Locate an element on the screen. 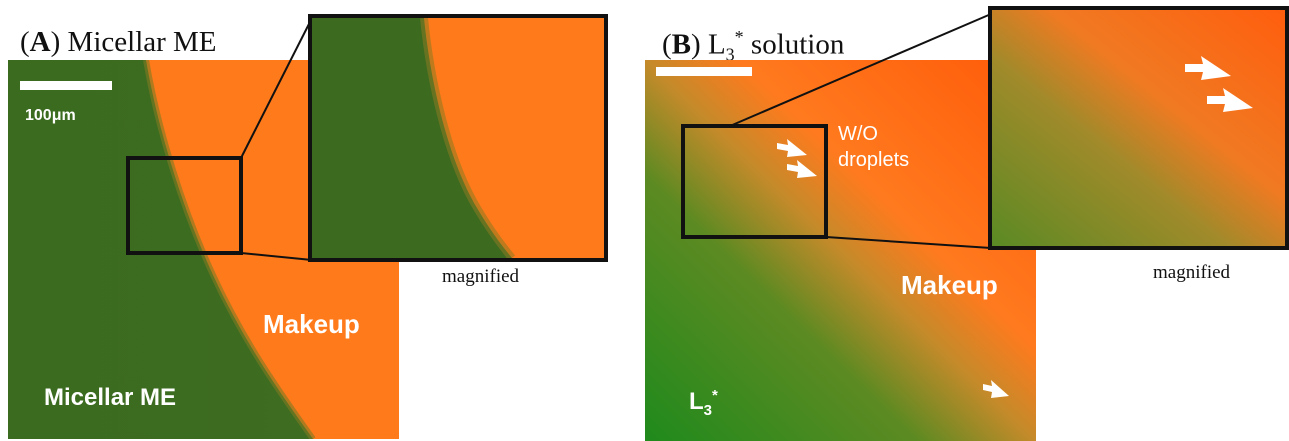 This screenshot has width=1289, height=441. inset-arrow-2-icon is located at coordinates (1230, 100).